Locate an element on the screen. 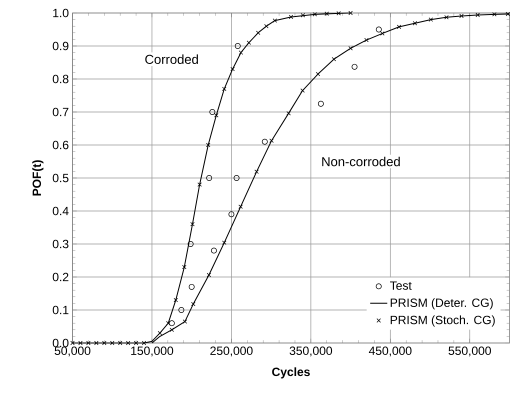  y-tick-label: 0.7 is located at coordinates (60, 112).